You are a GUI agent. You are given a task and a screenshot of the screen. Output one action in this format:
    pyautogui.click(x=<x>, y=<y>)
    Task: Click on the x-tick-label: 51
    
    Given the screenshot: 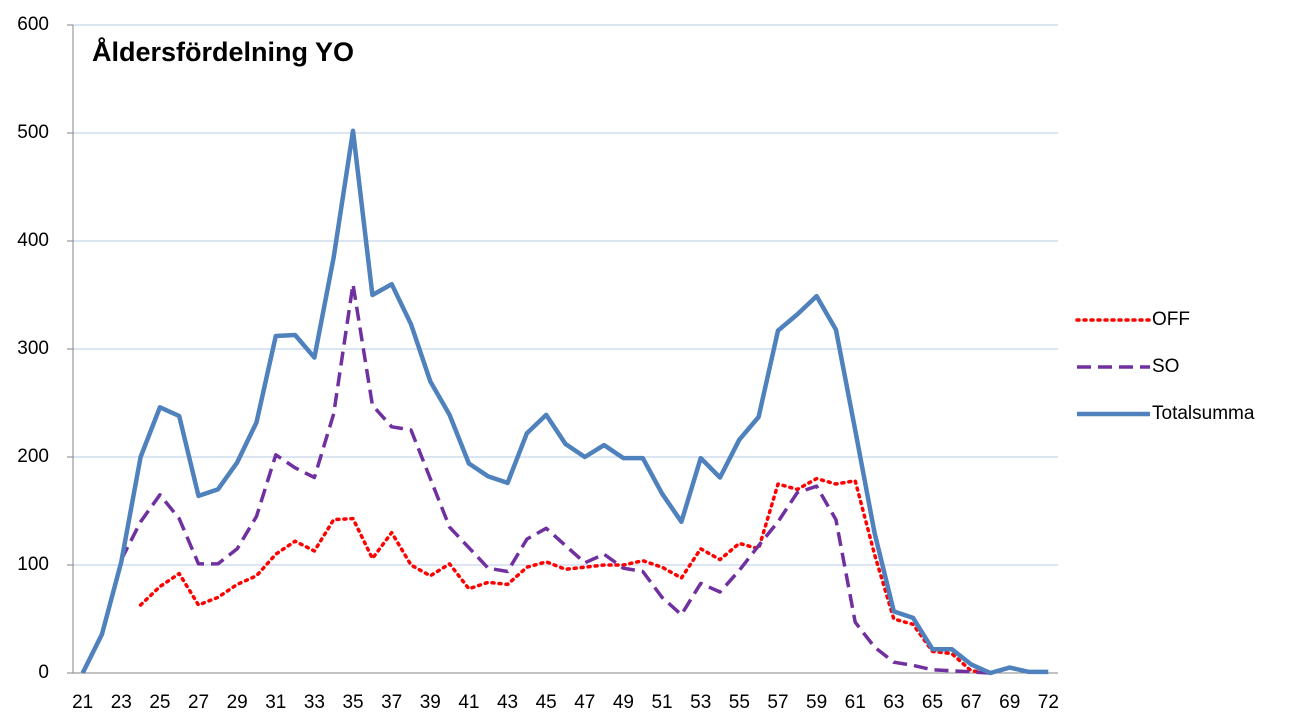 What is the action you would take?
    pyautogui.click(x=661, y=702)
    